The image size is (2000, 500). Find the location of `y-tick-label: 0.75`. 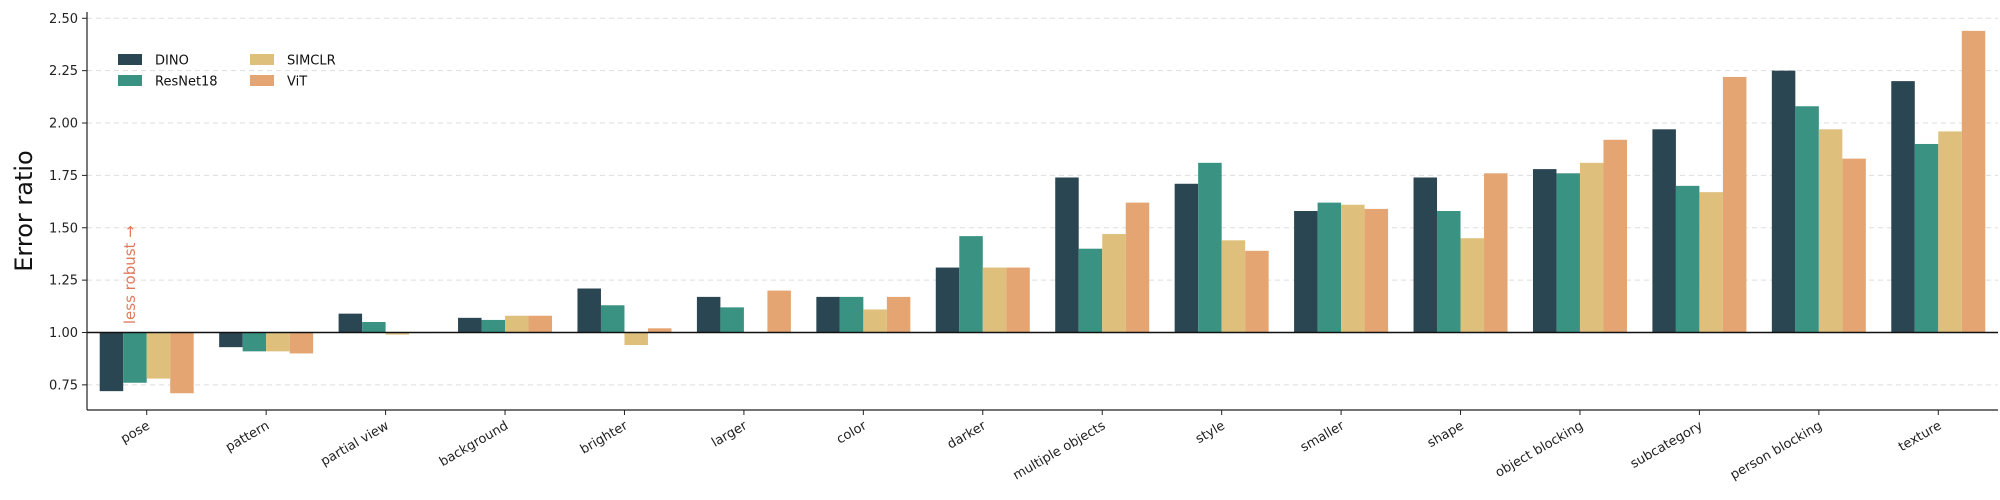

y-tick-label: 0.75 is located at coordinates (63, 385).